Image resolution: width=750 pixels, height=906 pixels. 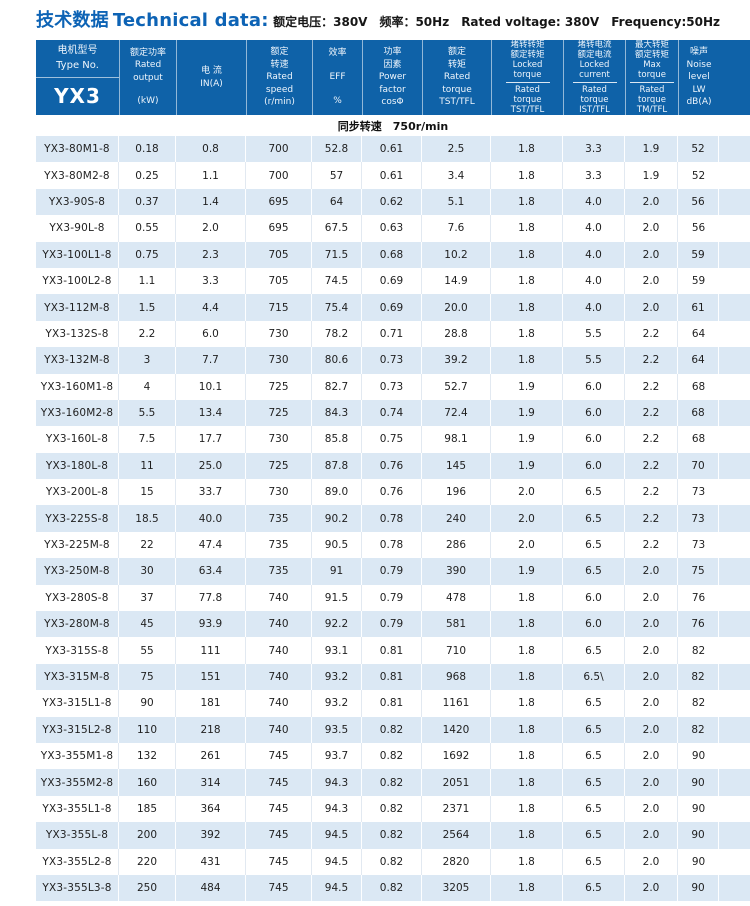 I want to click on value-cell: 3.3, so click(x=594, y=175).